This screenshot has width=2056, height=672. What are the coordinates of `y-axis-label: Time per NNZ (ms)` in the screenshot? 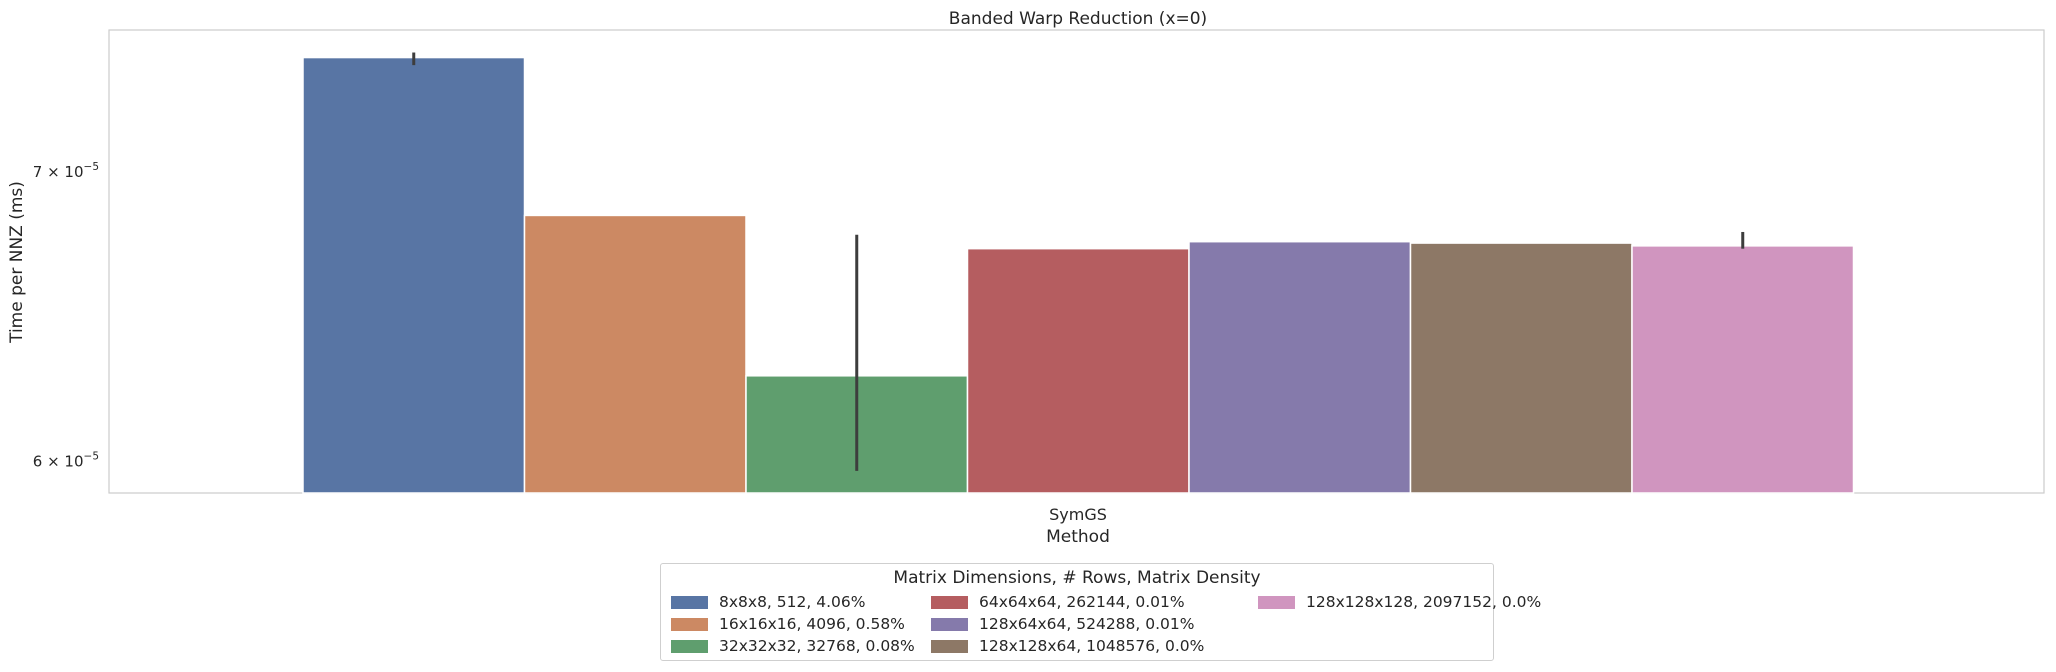 It's located at (17, 262).